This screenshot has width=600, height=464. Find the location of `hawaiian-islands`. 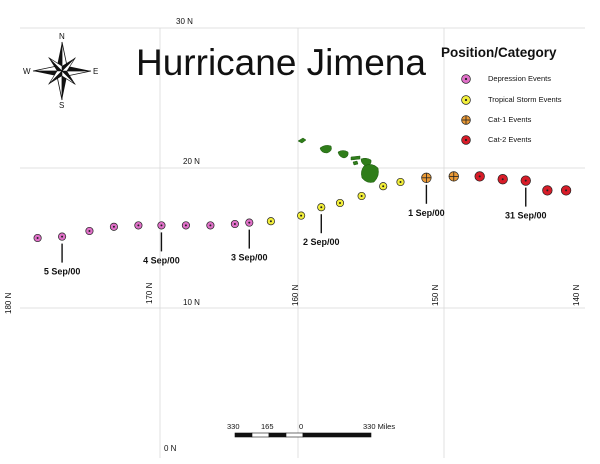

hawaiian-islands is located at coordinates (338, 160).